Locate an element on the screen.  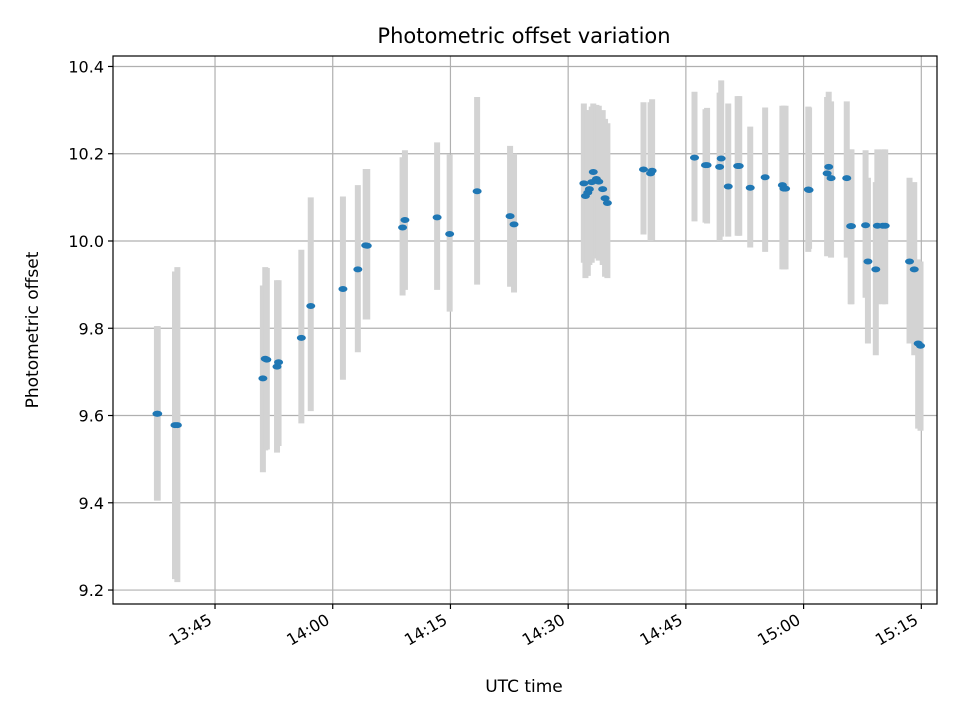
y-tick-label: 10.0 is located at coordinates (86, 241).